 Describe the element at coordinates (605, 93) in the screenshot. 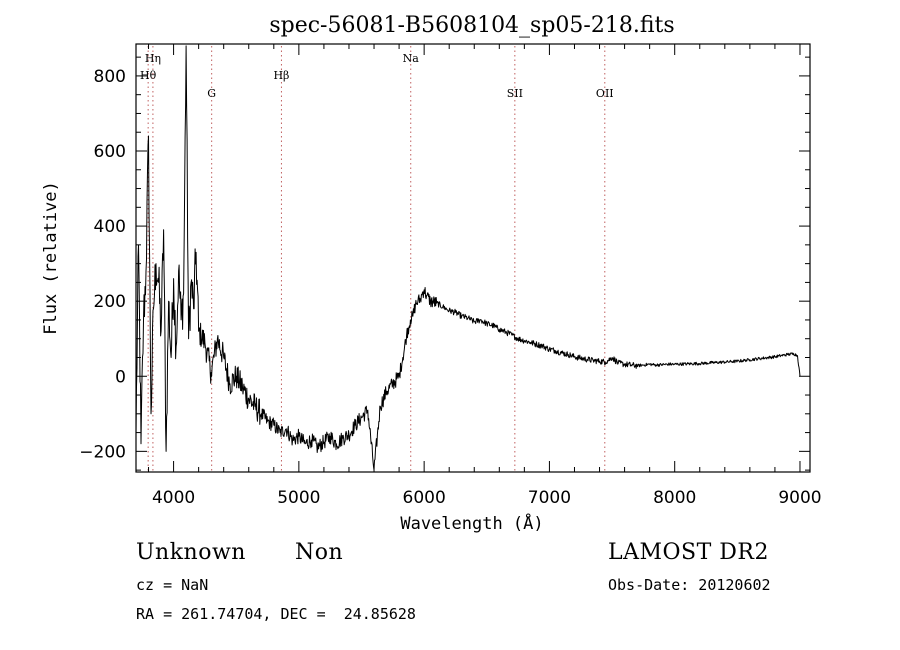

I see `line-label: OII` at that location.